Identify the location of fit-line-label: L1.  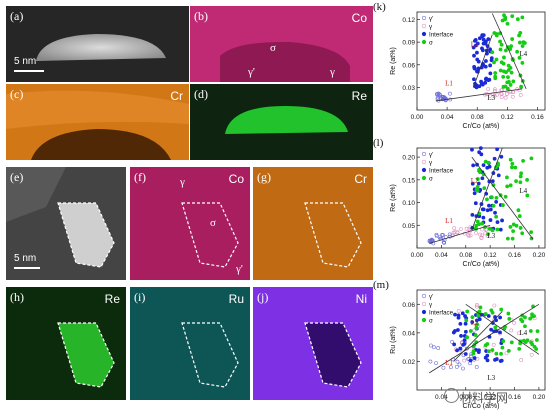
(449, 221).